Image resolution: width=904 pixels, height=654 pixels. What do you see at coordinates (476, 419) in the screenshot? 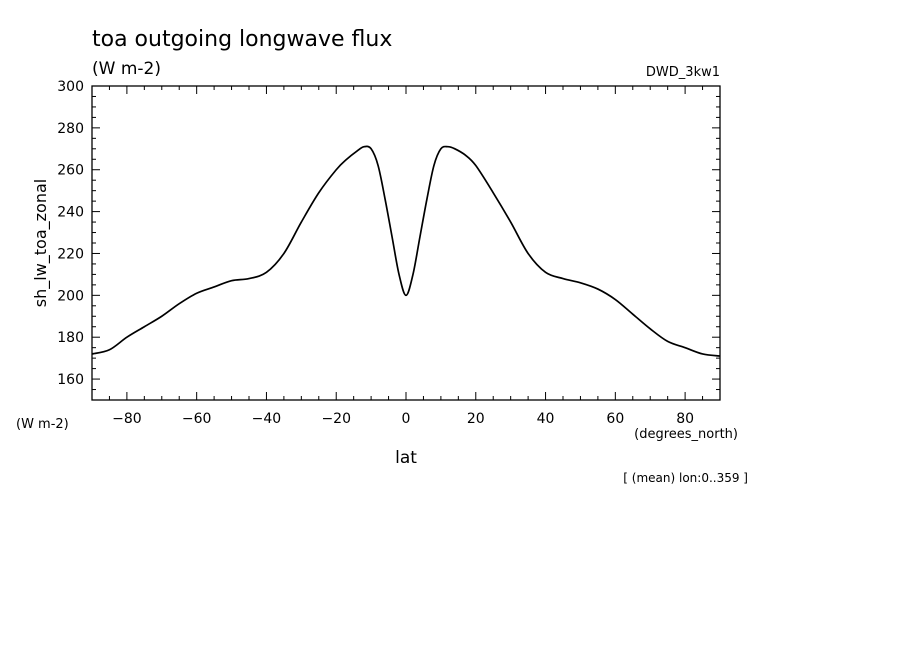
I see `x-tick-label: 20` at bounding box center [476, 419].